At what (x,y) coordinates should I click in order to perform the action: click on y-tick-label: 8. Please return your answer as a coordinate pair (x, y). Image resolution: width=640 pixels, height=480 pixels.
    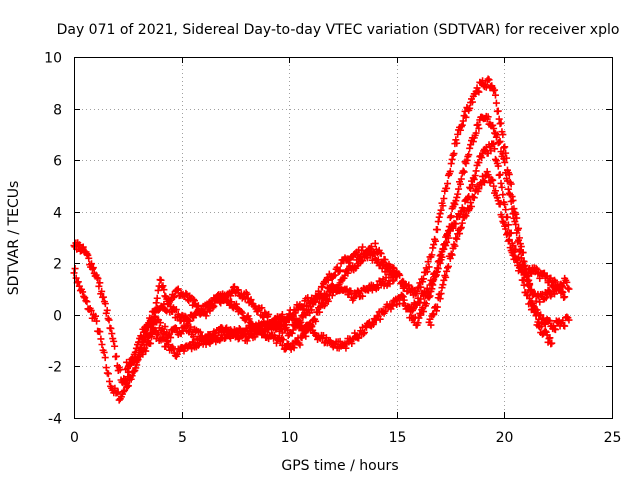
    Looking at the image, I should click on (57, 111).